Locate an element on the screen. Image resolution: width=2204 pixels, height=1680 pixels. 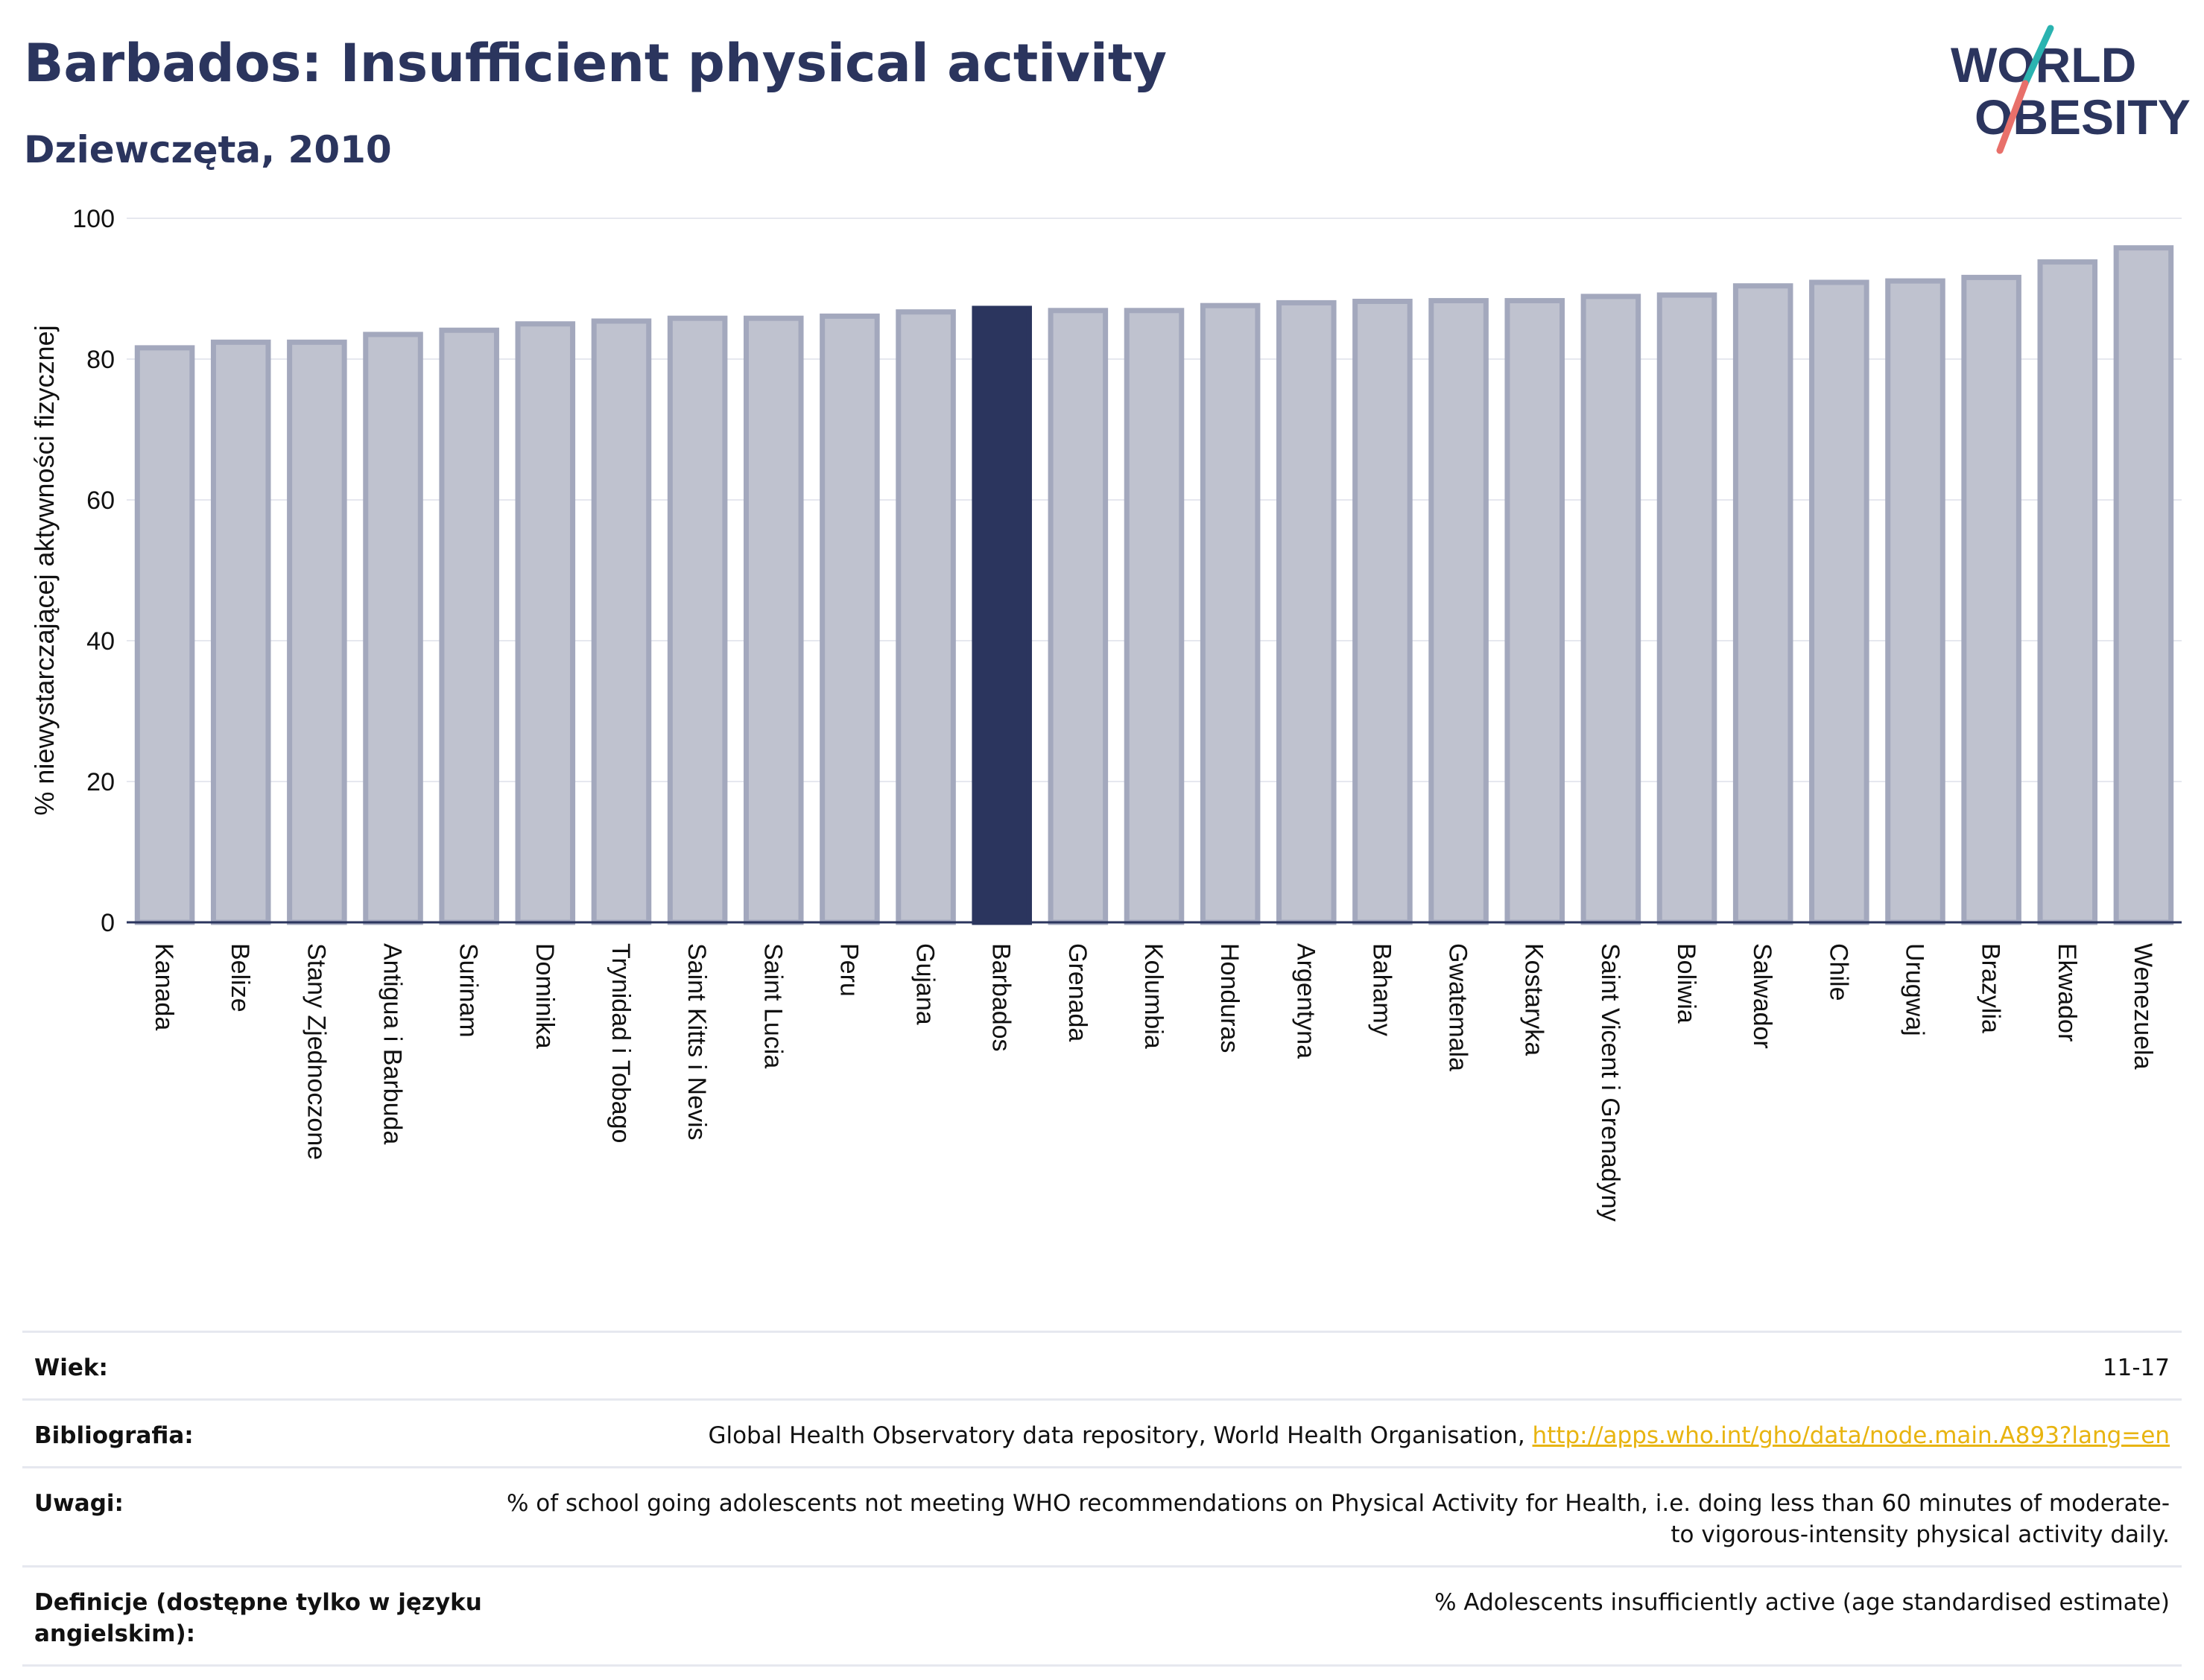
bar-barbados is located at coordinates (1002, 615).